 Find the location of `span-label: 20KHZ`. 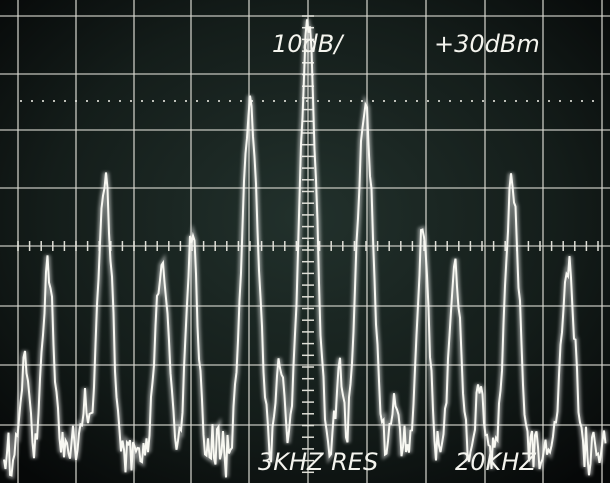

span-label: 20KHZ is located at coordinates (495, 462).